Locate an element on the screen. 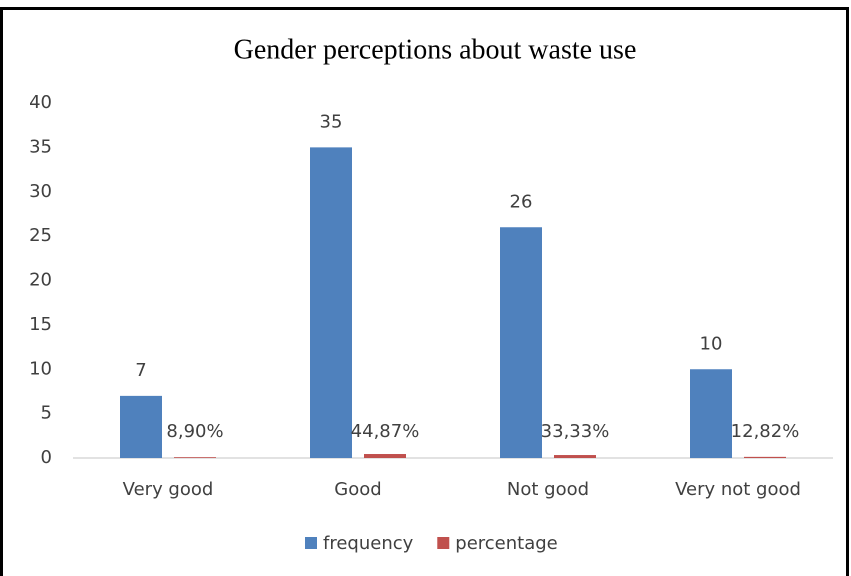  y-tick-label: 40 is located at coordinates (40, 102).